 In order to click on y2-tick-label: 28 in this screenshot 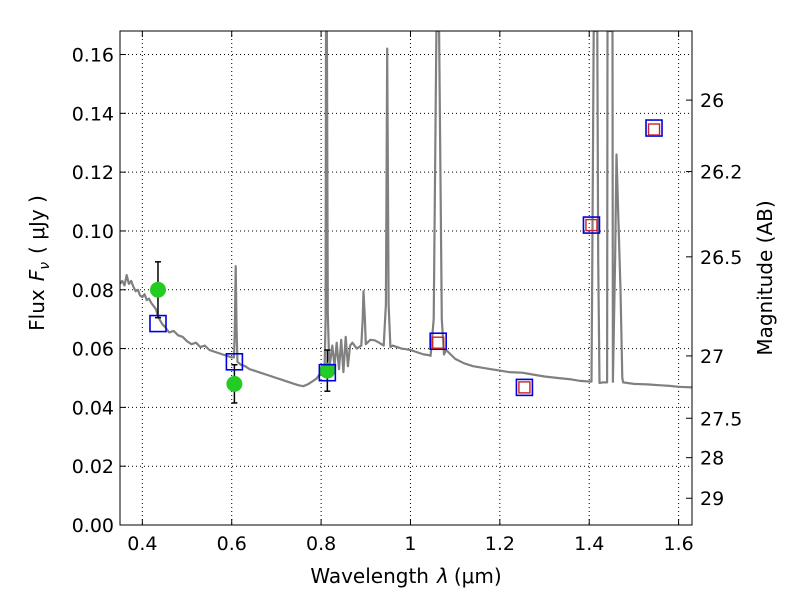, I will do `click(712, 459)`.